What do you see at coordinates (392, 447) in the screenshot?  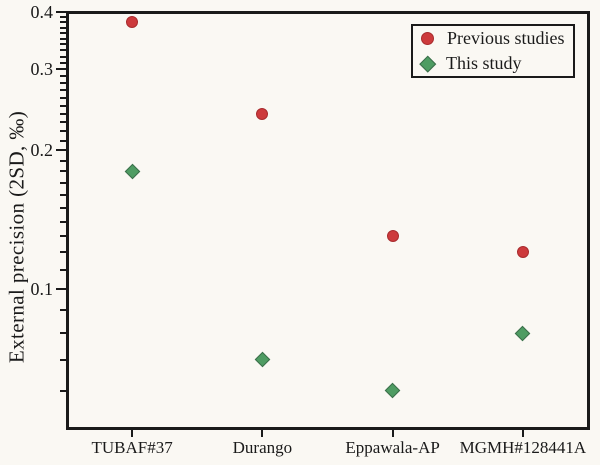 I see `x-tick-label: Eppawala-AP` at bounding box center [392, 447].